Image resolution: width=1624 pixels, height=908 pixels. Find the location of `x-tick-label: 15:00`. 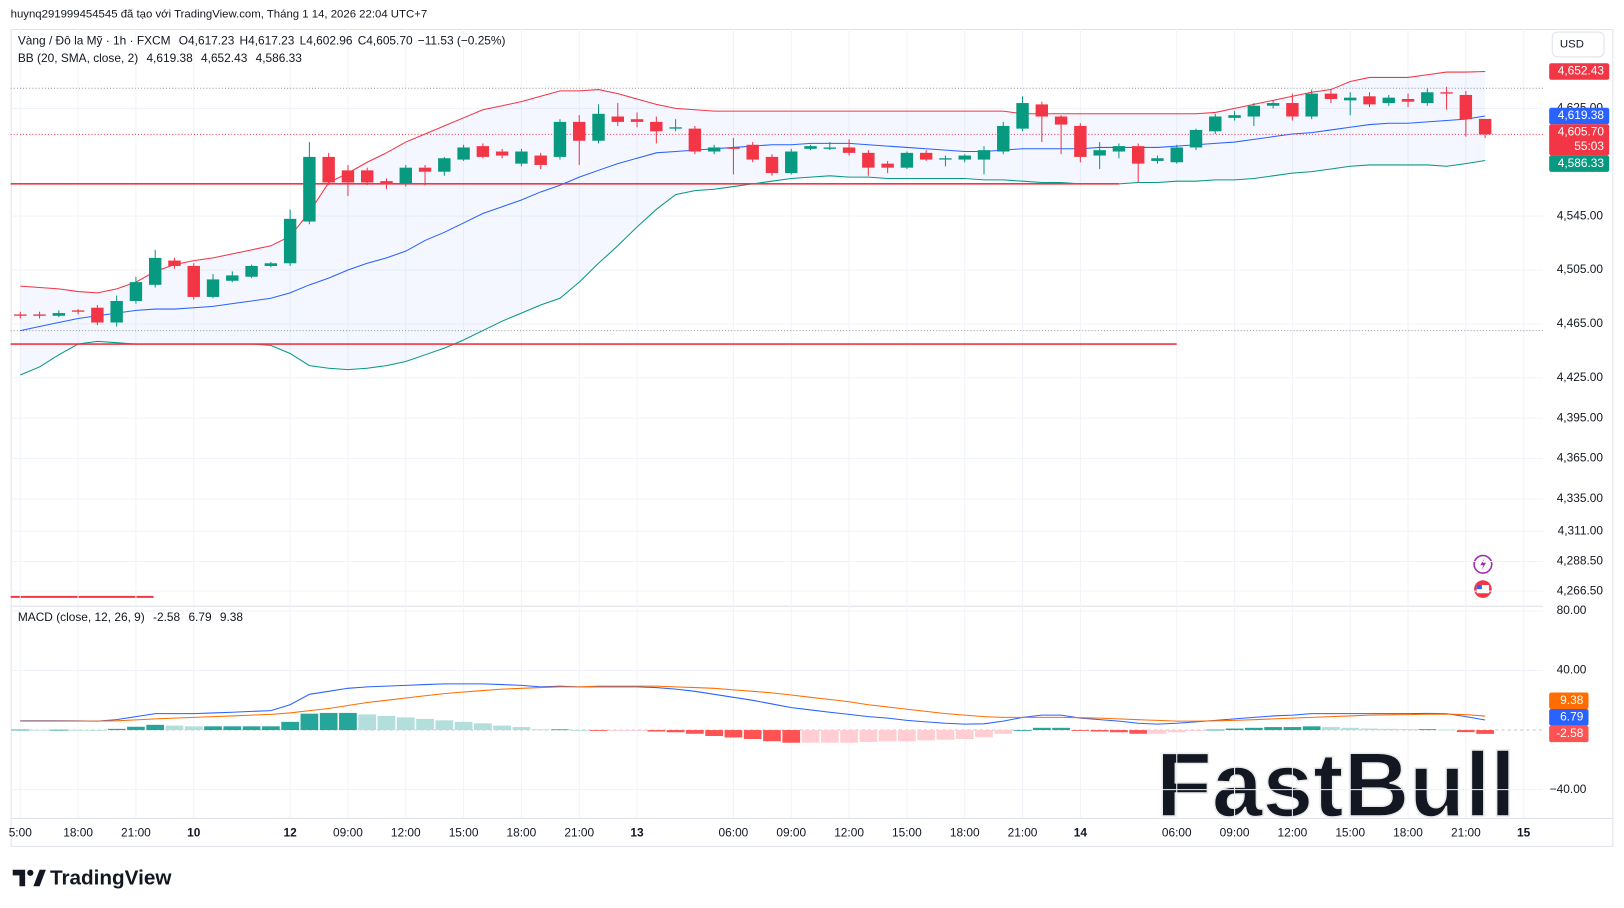

x-tick-label: 15:00 is located at coordinates (1350, 833).